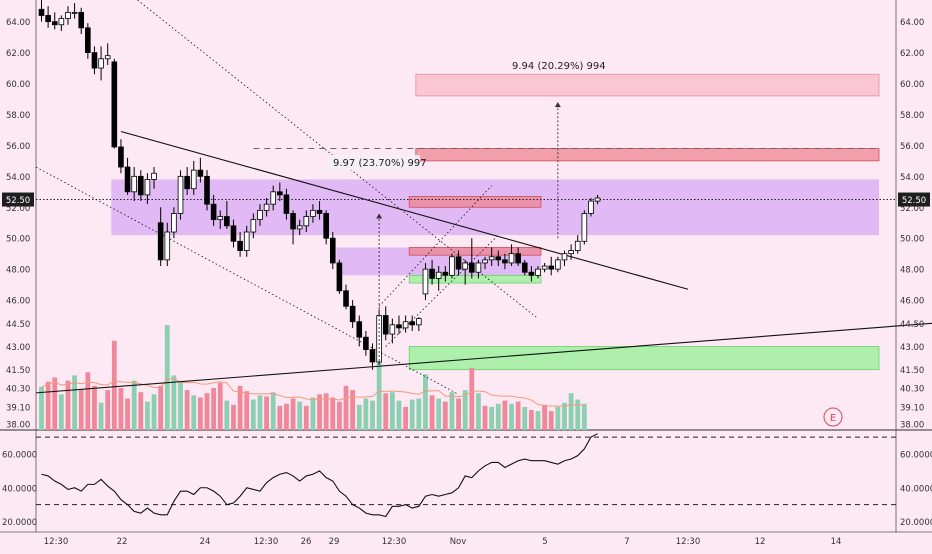 The image size is (932, 554). Describe the element at coordinates (912, 240) in the screenshot. I see `right-price-tick: 50.00` at that location.